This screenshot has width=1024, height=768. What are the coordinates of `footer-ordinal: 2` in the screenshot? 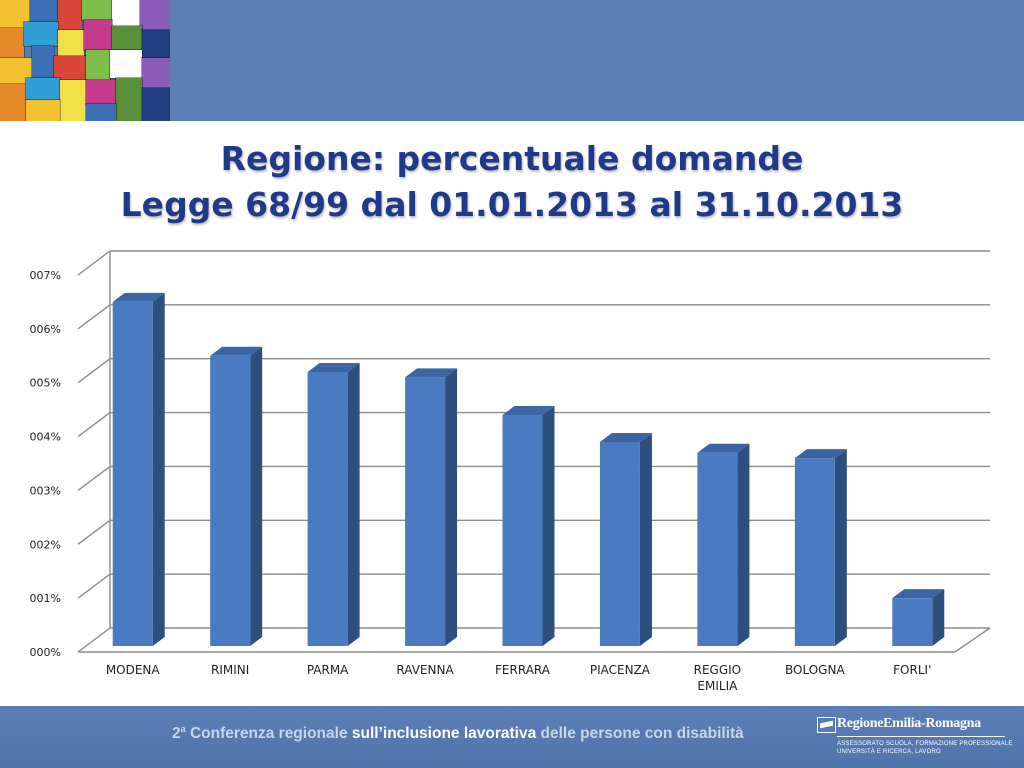 It's located at (176, 734).